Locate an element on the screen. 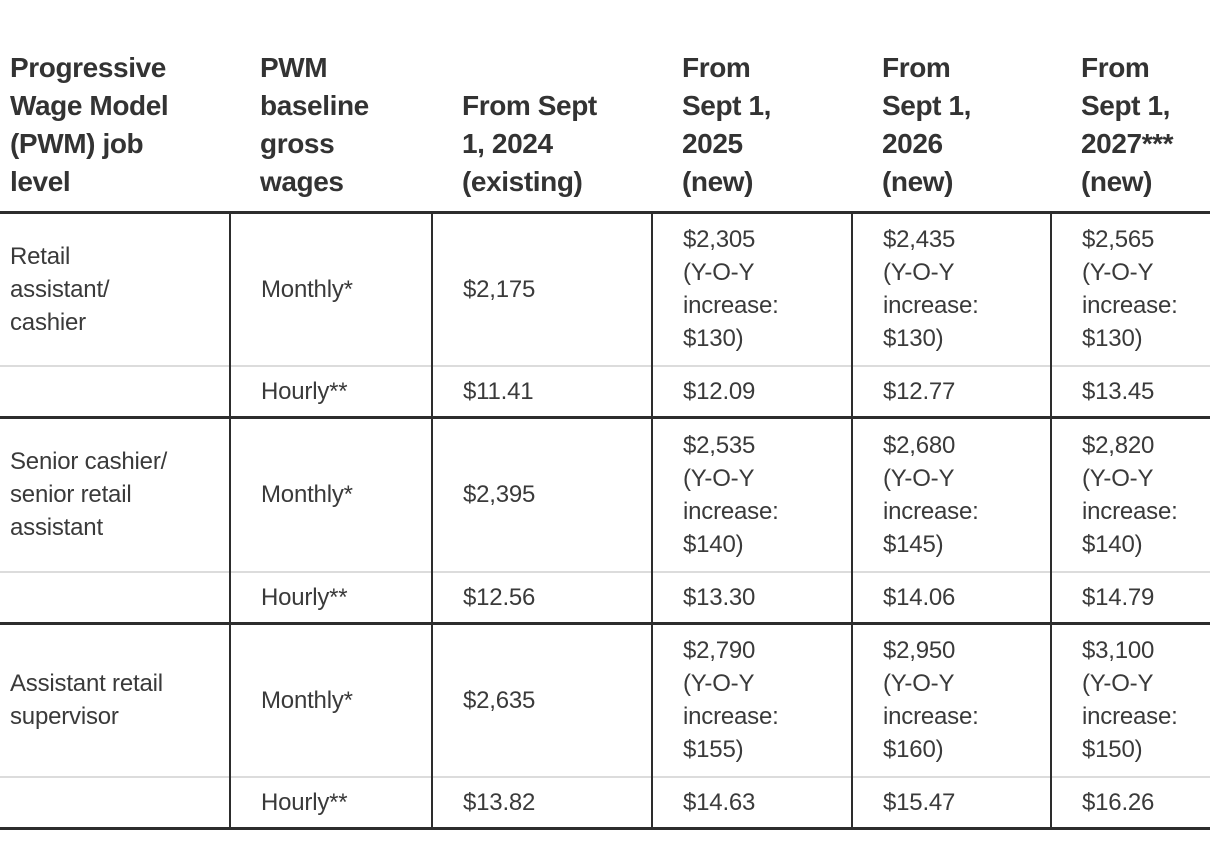 This screenshot has height=844, width=1220. wage-2026-cell: $2,435 (Y-O-Y increase: $130) is located at coordinates (951, 289).